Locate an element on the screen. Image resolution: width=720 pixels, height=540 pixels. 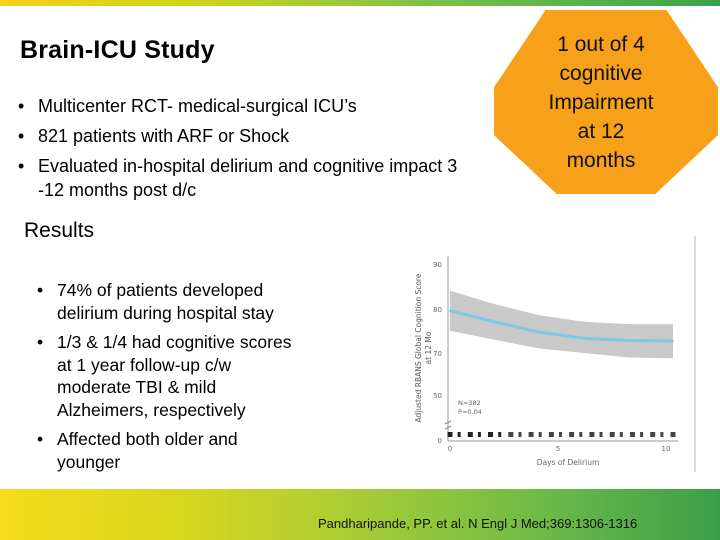
result-line: delirium during hospital stay is located at coordinates (165, 312).